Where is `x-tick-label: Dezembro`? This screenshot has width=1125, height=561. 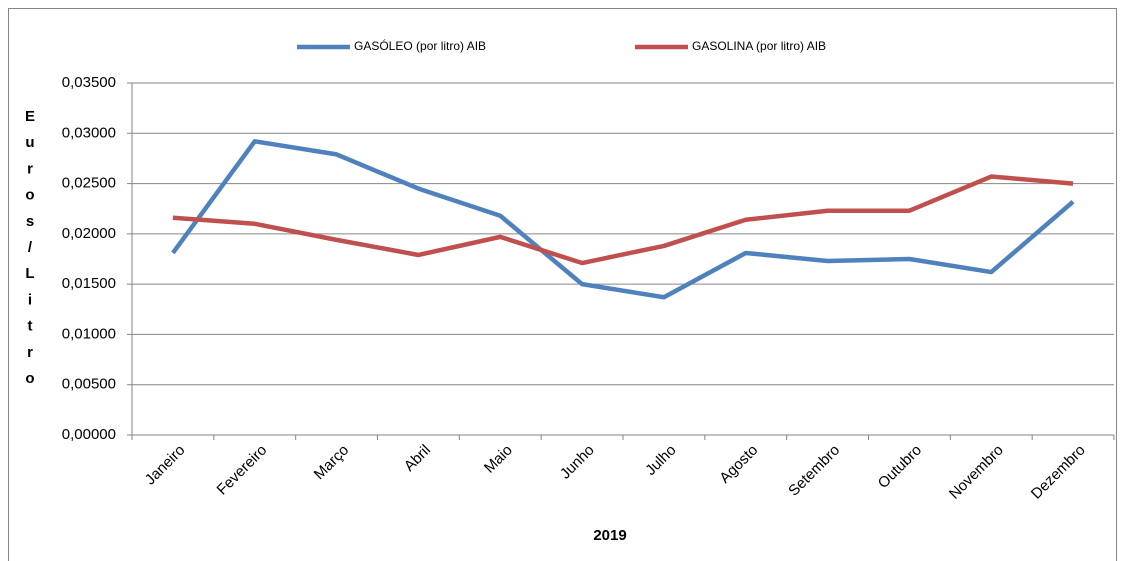
x-tick-label: Dezembro is located at coordinates (1058, 472).